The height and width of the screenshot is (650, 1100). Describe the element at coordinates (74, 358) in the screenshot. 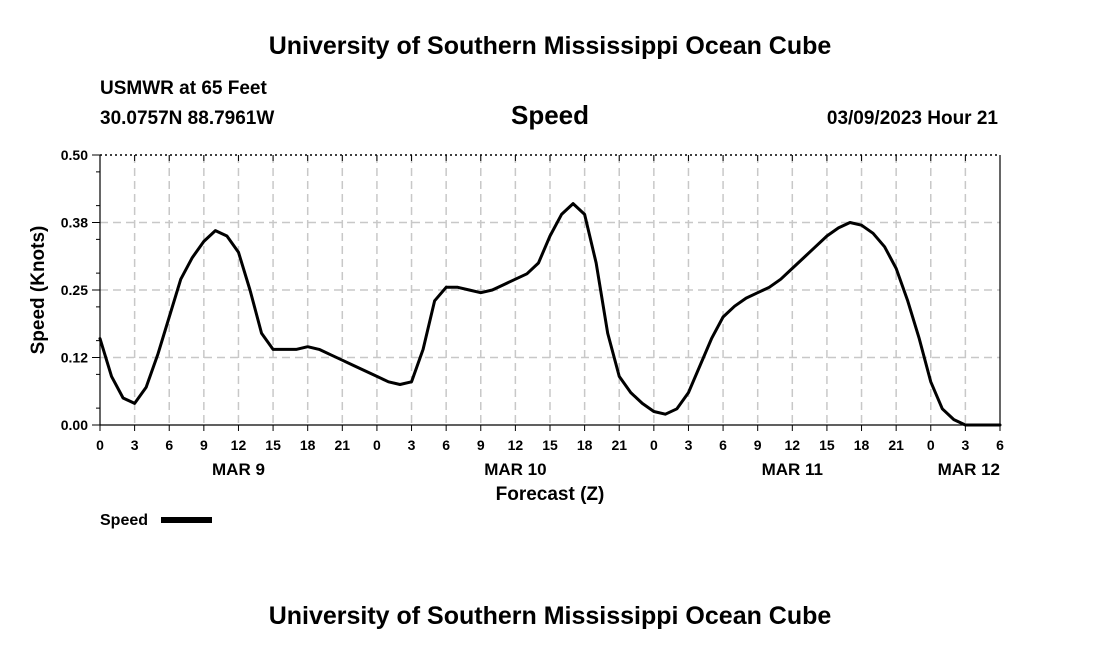

I see `y-tick-label: 0.12` at that location.